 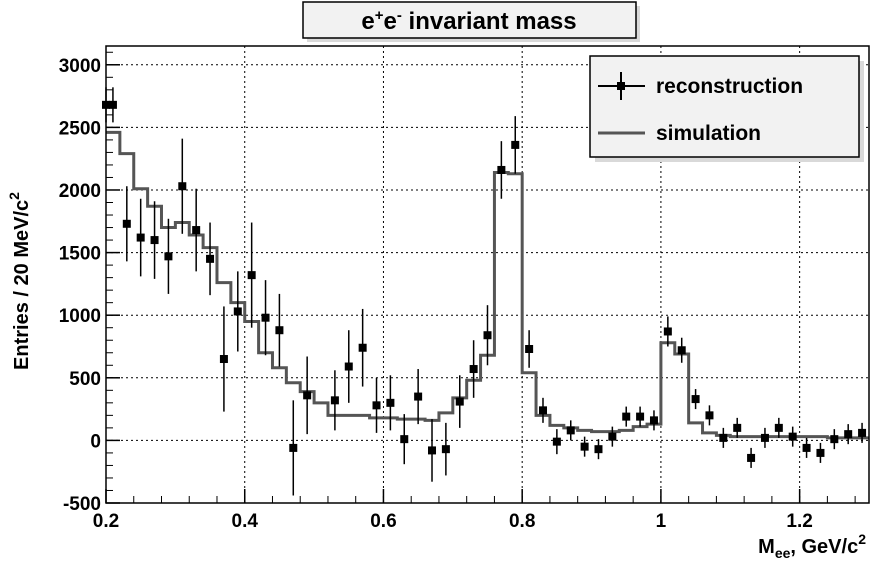 I want to click on legend-label-reconstruction: reconstruction, so click(x=729, y=86).